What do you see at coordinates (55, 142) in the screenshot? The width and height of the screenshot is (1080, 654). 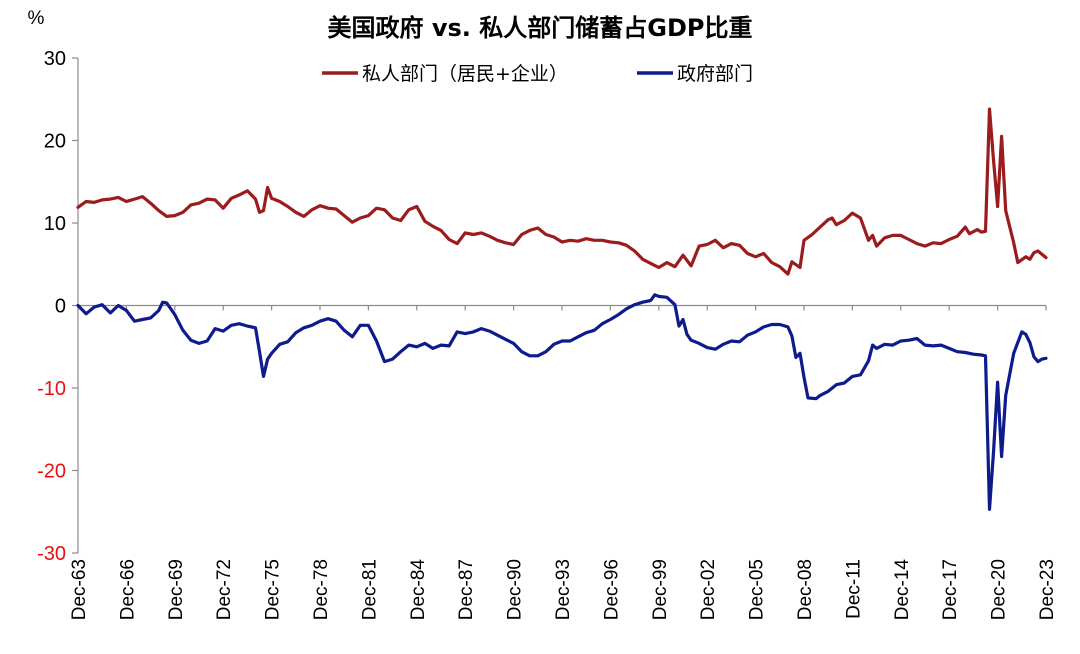 I see `y-tick-label: 20` at bounding box center [55, 142].